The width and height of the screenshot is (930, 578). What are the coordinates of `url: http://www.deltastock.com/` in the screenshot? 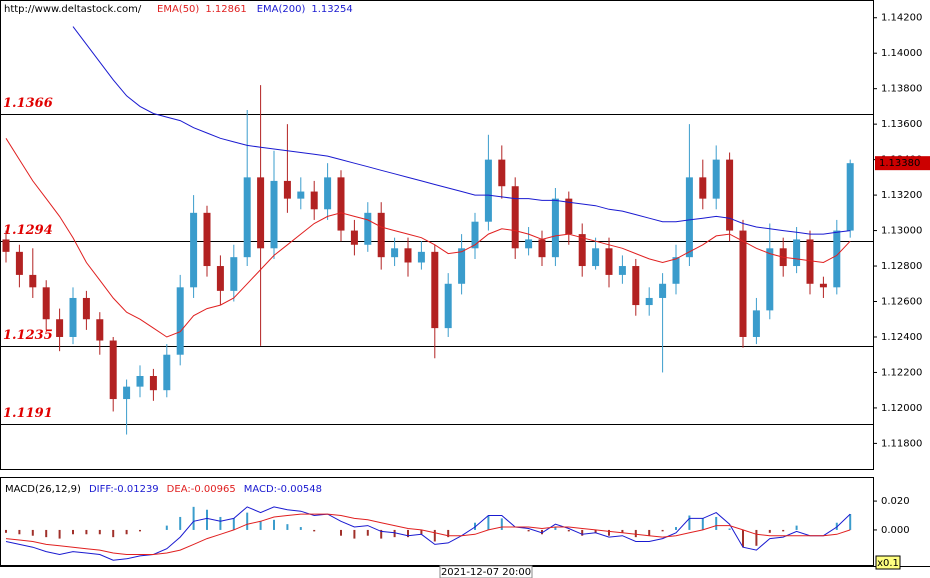 It's located at (73, 9).